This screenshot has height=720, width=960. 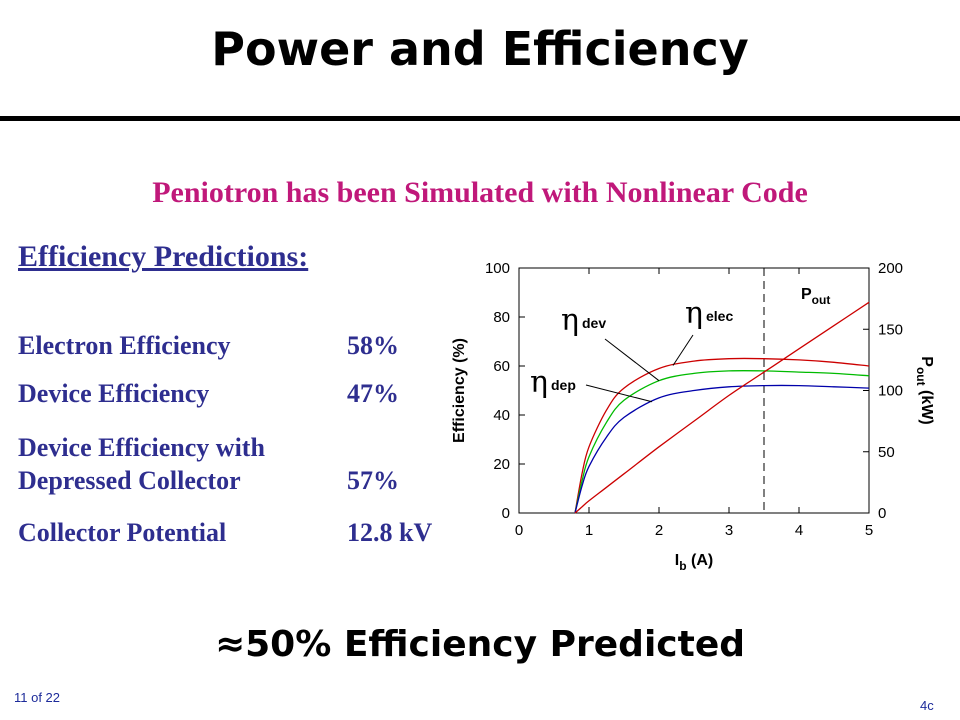 I want to click on x-axis-label: Ib (A), so click(x=694, y=562).